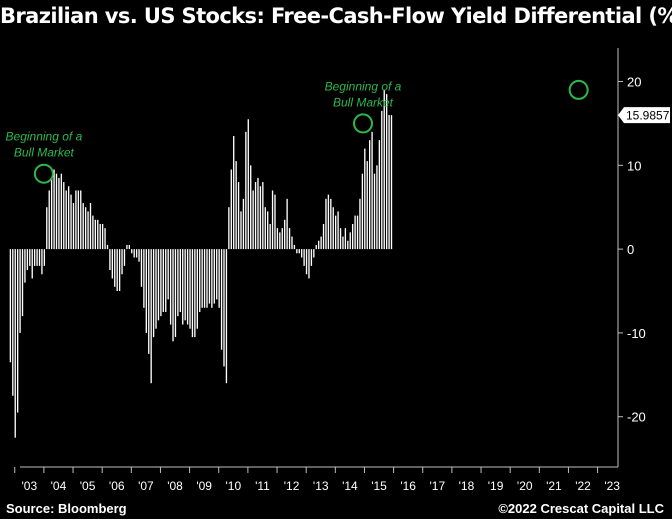  Describe the element at coordinates (350, 486) in the screenshot. I see `x-tick-label: '14` at that location.